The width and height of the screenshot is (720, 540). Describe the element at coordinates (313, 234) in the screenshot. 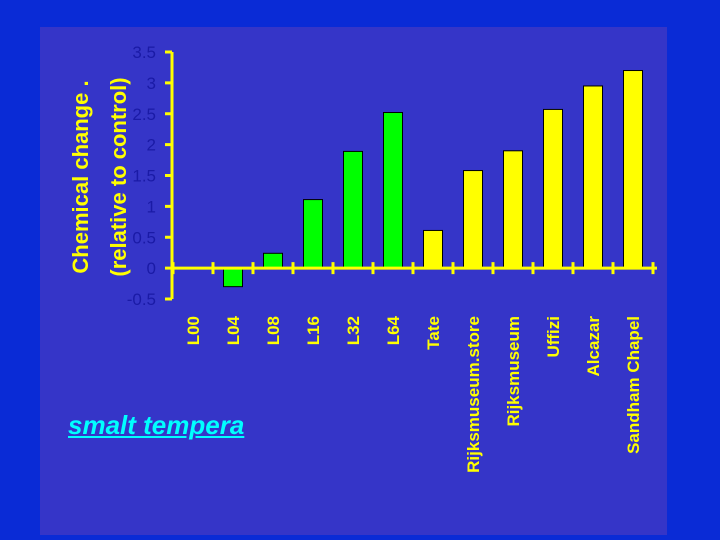

I see `bar-l16` at that location.